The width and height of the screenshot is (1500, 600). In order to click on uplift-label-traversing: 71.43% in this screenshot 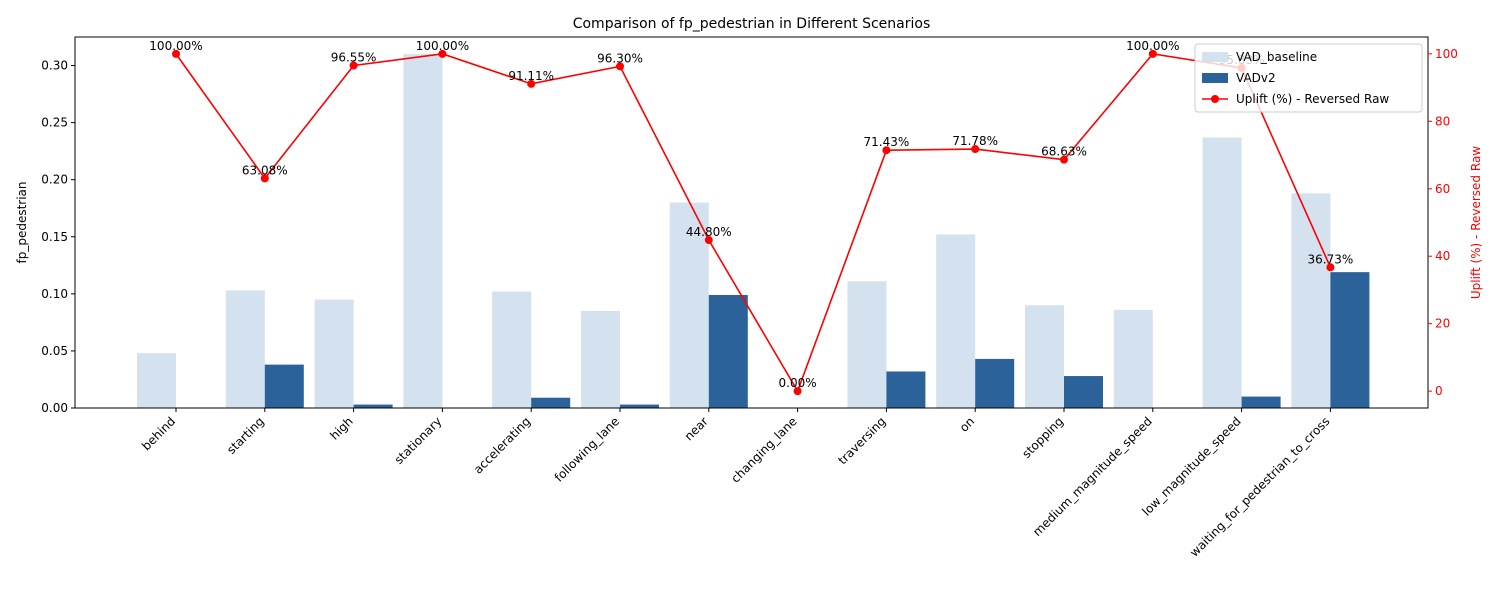, I will do `click(887, 142)`.